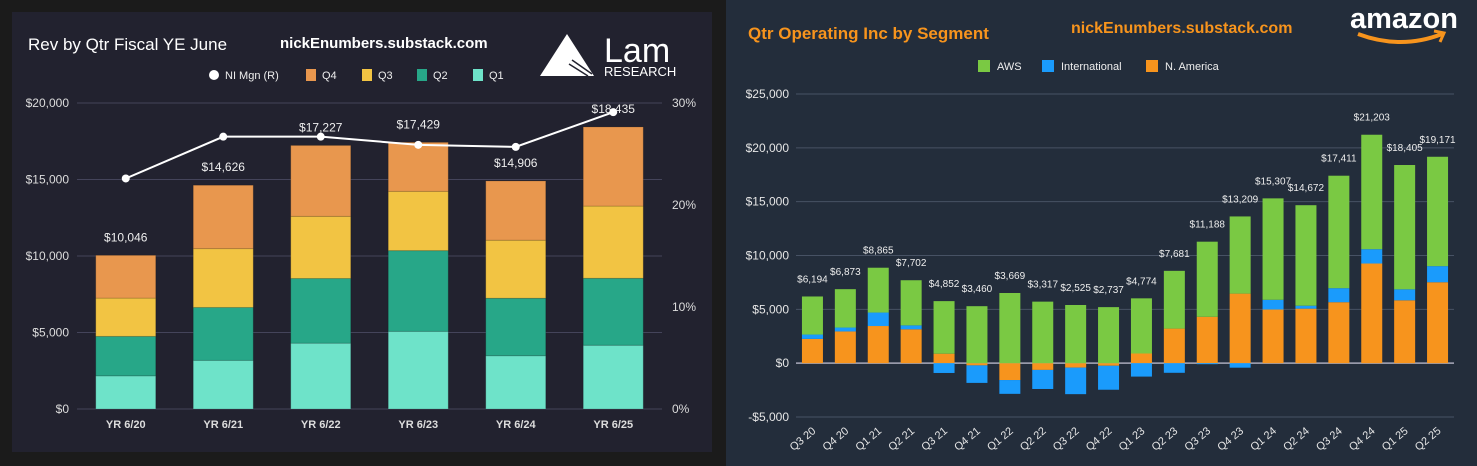 This screenshot has width=1477, height=466. I want to click on total-label: $8,865, so click(878, 251).